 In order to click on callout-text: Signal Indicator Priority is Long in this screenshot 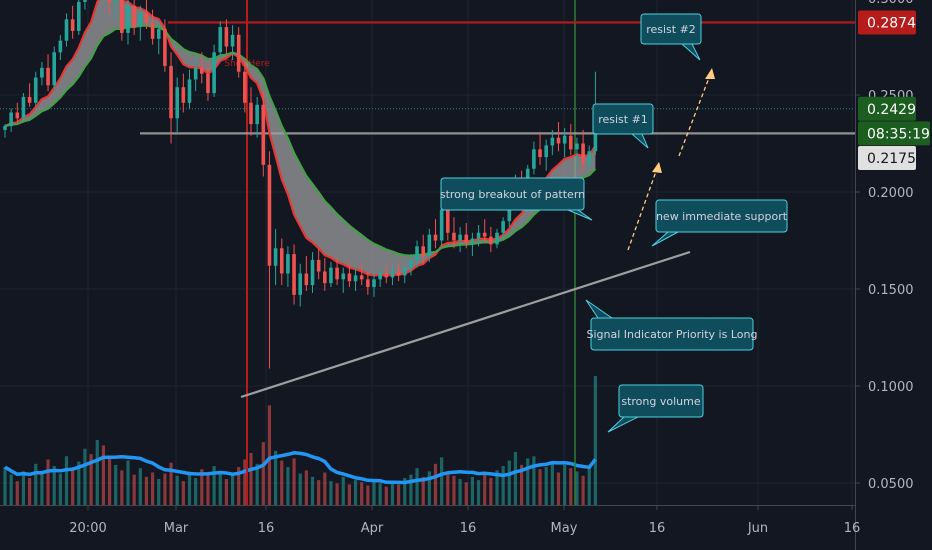, I will do `click(672, 334)`.